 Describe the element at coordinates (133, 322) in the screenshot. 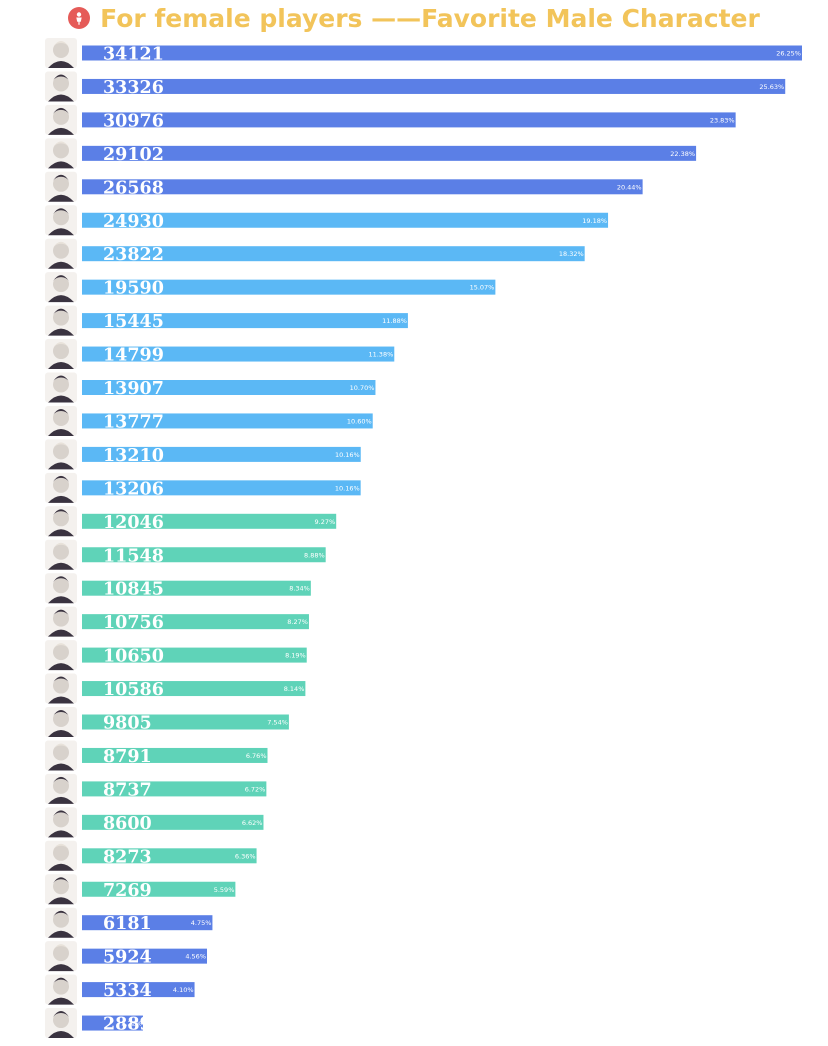

I see `bar-value-label: 15445` at that location.